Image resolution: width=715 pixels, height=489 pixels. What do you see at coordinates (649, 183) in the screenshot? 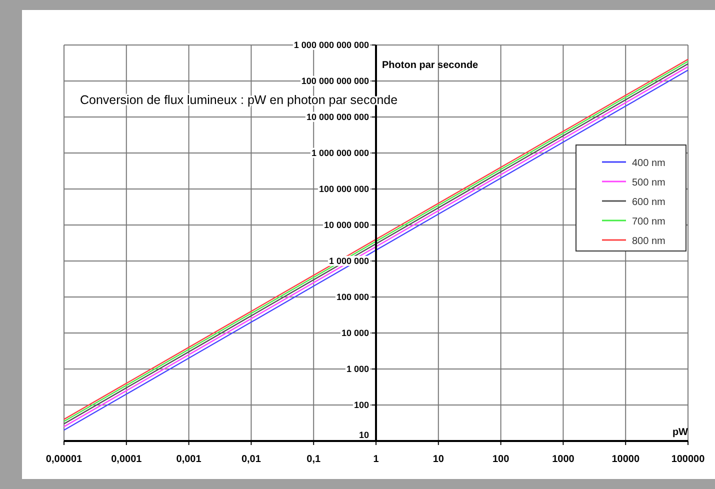
I see `legend-label: 500 nm` at bounding box center [649, 183].